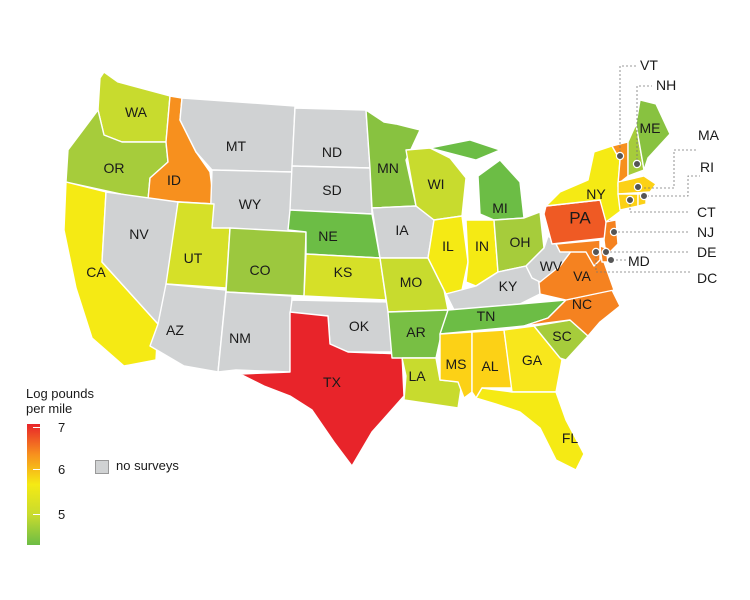 This screenshot has height=600, width=750. I want to click on label-ut: UT, so click(193, 258).